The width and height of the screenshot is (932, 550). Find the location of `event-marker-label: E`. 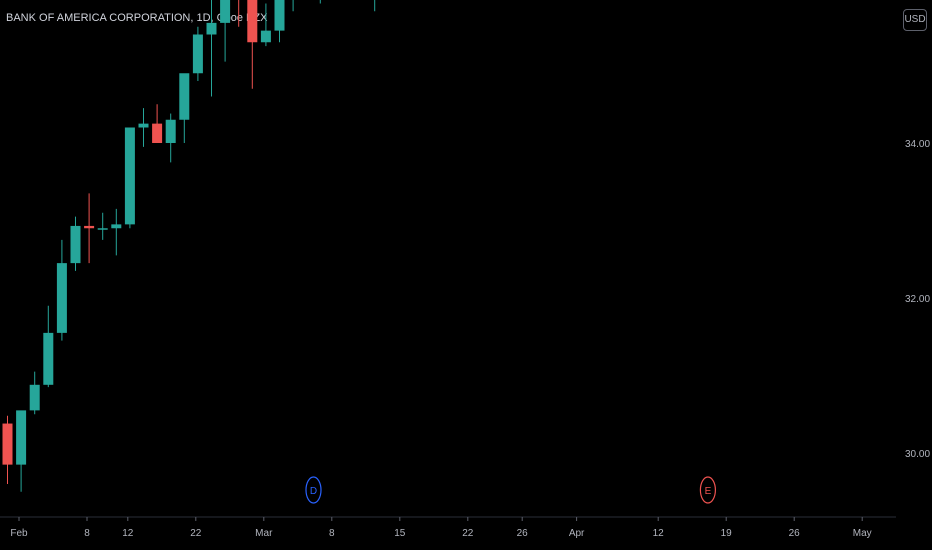

event-marker-label: E is located at coordinates (708, 491).